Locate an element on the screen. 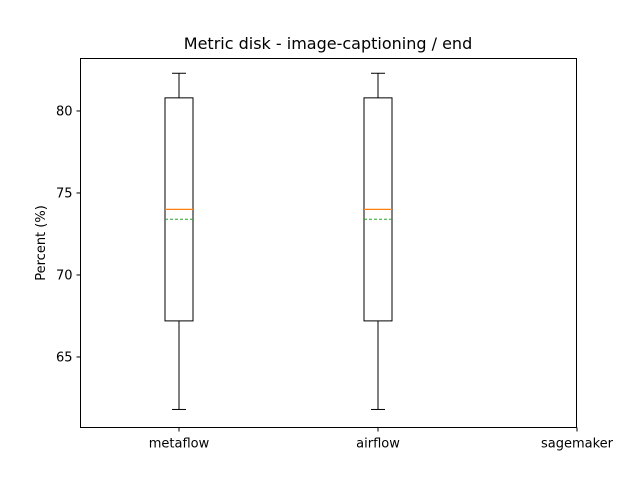  x-tick-label: sagemaker is located at coordinates (577, 444).